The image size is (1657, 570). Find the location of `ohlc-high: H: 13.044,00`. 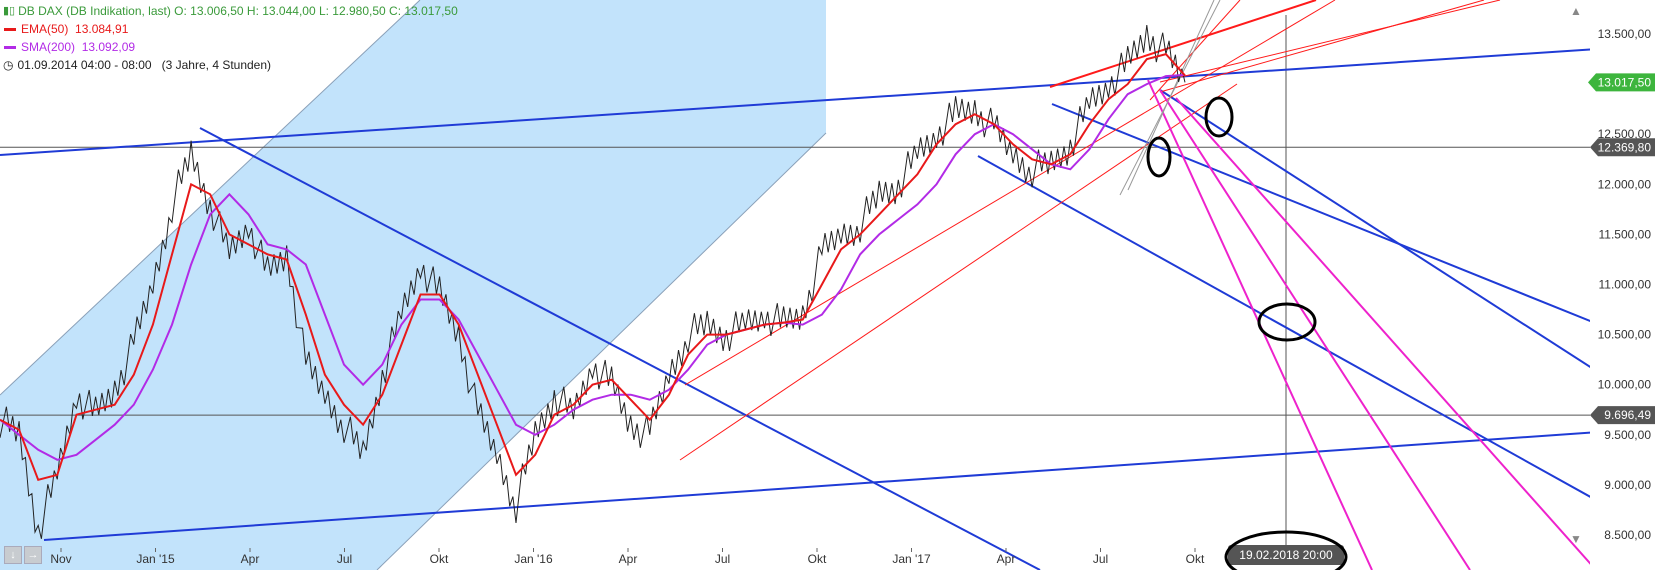

ohlc-high: H: 13.044,00 is located at coordinates (281, 11).